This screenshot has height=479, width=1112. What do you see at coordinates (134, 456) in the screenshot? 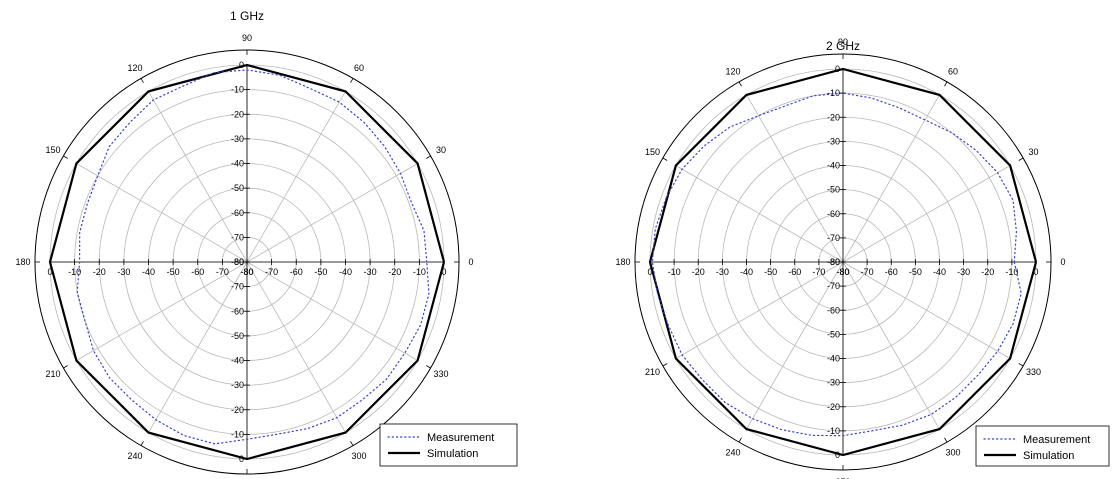
I see `angular-tick-label: 240` at bounding box center [134, 456].